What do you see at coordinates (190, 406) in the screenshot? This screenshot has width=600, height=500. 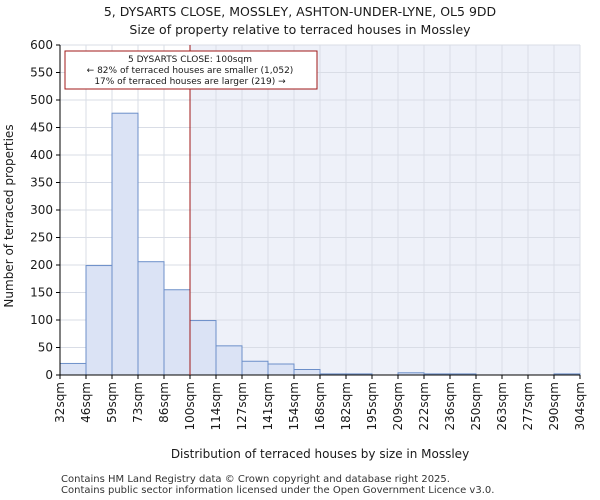 I see `x-tick-label: 100sqm` at bounding box center [190, 406].